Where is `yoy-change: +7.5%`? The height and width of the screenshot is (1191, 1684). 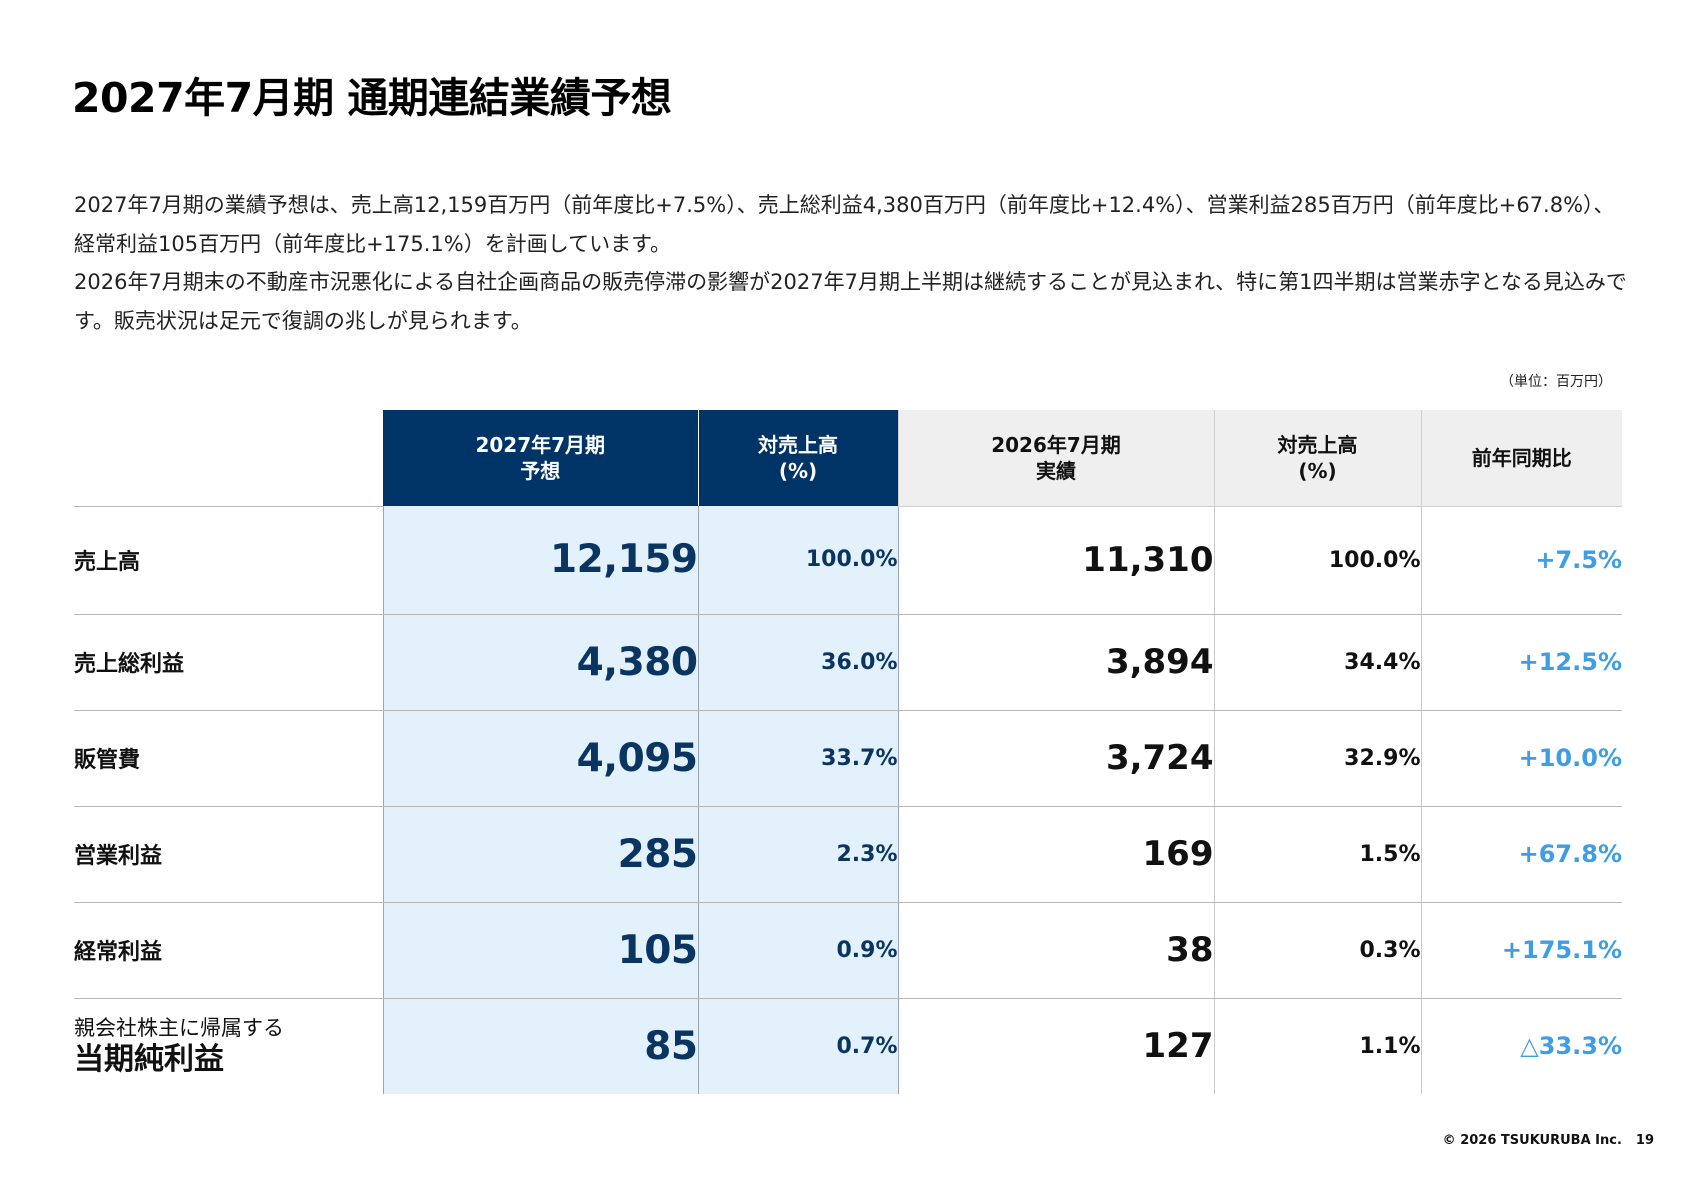
yoy-change: +7.5% is located at coordinates (1521, 560).